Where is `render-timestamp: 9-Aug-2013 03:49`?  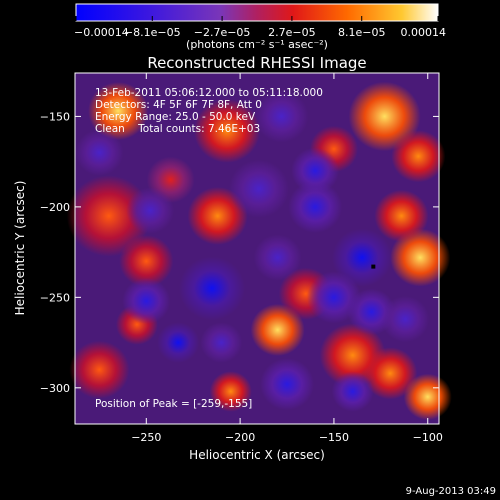
render-timestamp: 9-Aug-2013 03:49 is located at coordinates (451, 491).